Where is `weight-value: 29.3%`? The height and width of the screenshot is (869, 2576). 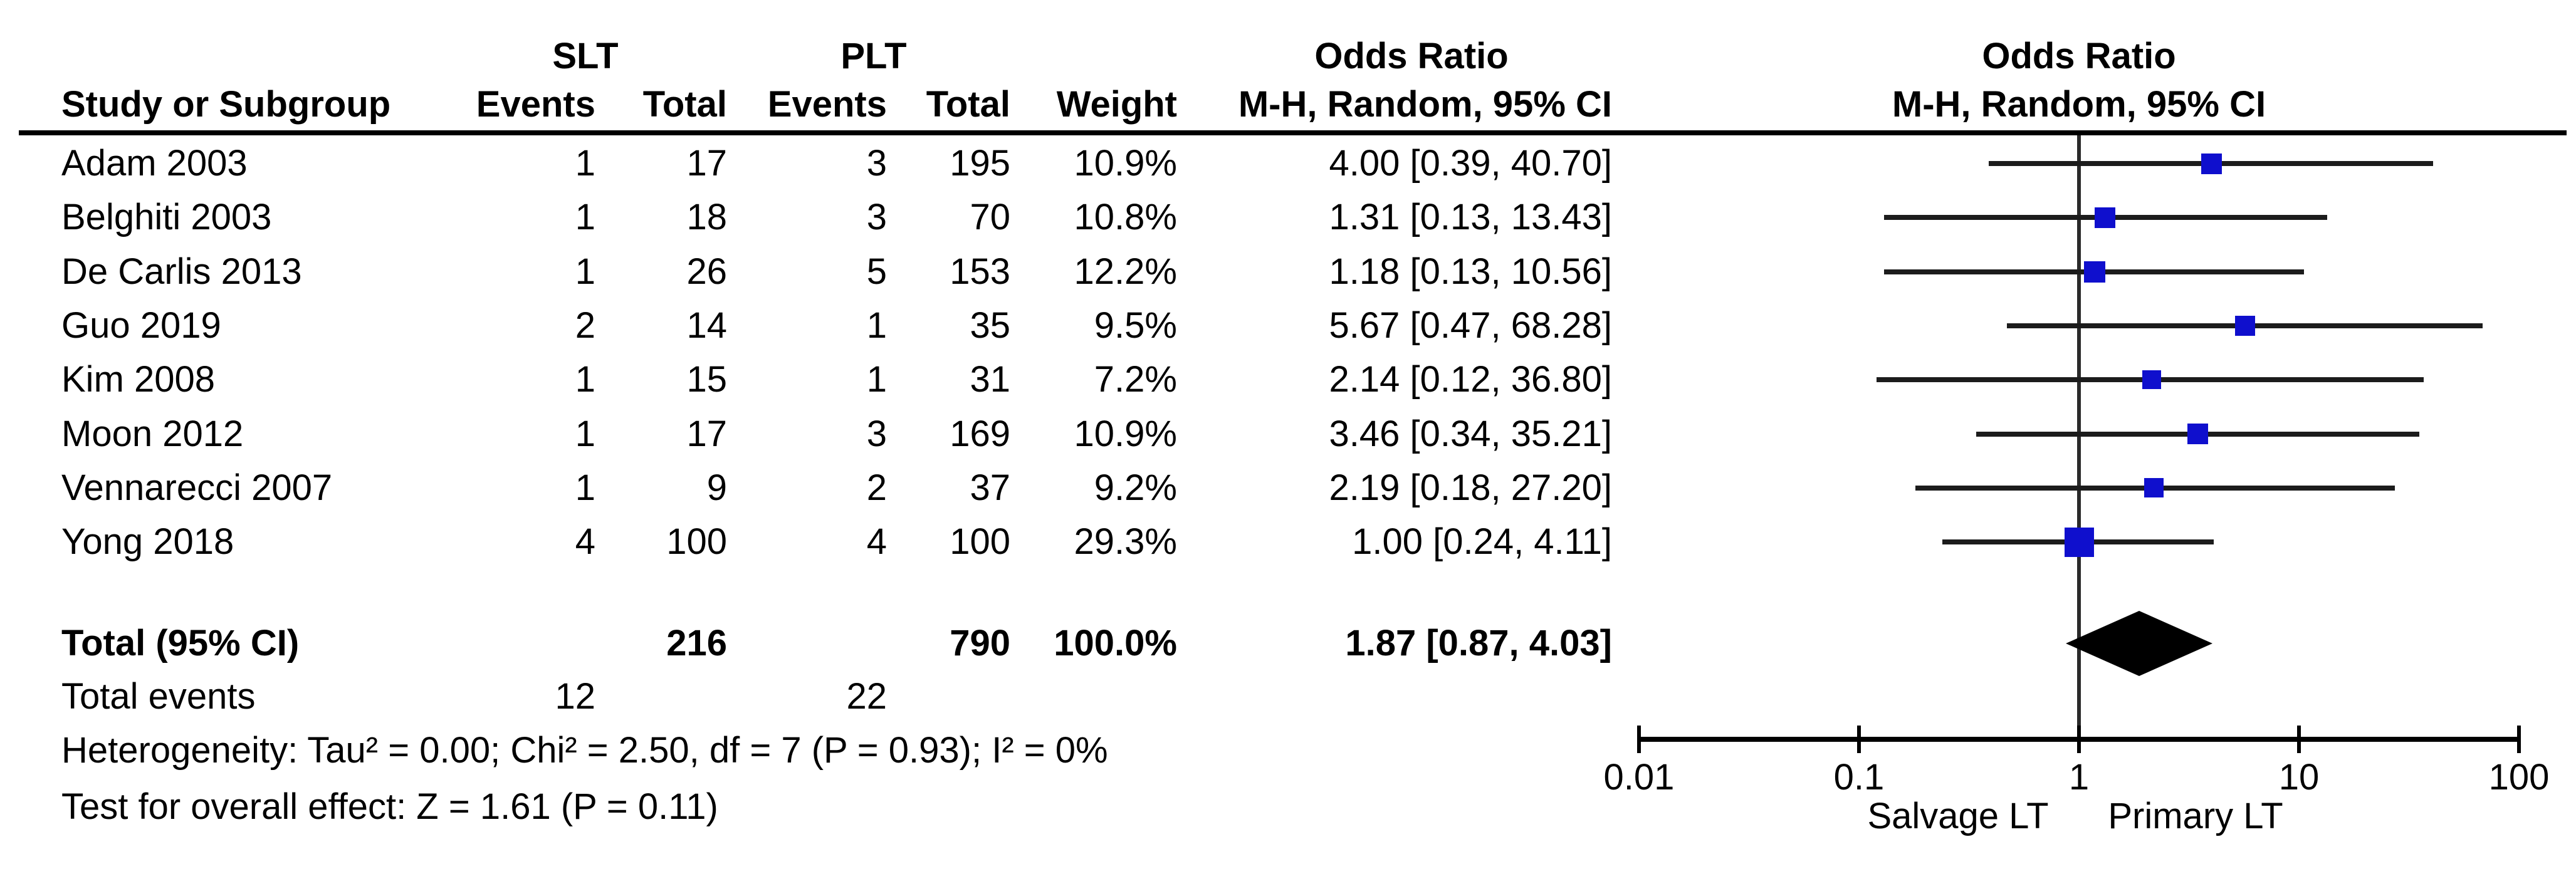 weight-value: 29.3% is located at coordinates (1125, 541).